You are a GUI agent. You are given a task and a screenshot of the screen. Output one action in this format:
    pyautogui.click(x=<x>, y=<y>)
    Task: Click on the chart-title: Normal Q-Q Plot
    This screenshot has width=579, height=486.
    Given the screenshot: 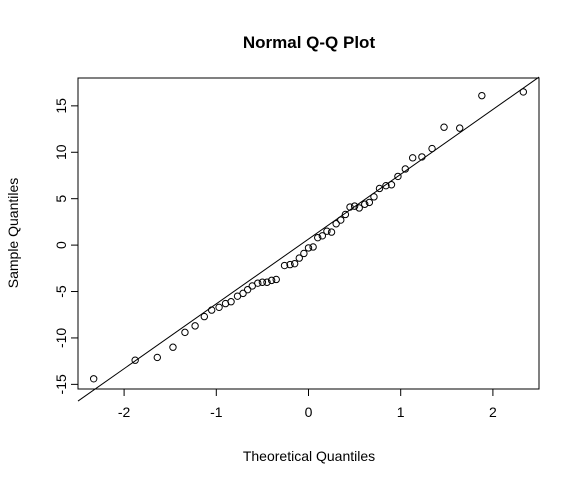 What is the action you would take?
    pyautogui.click(x=309, y=42)
    